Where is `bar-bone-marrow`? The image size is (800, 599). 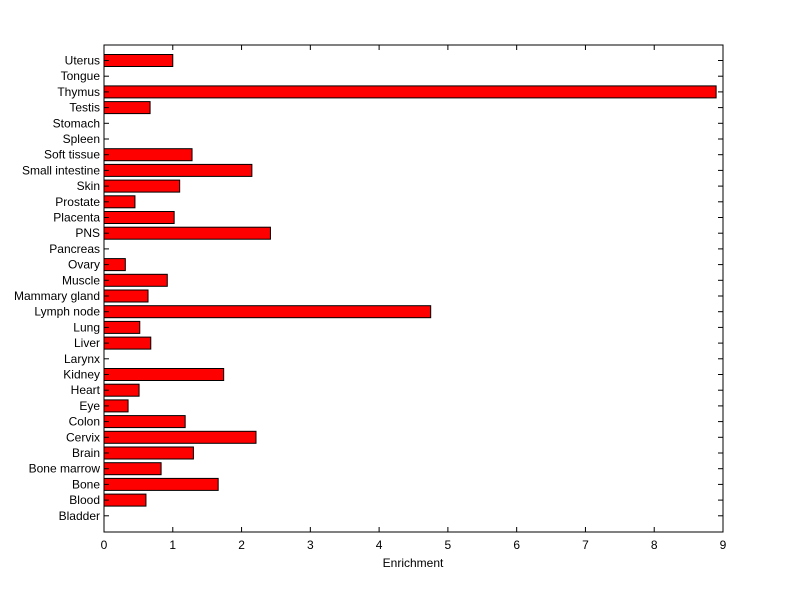 bar-bone-marrow is located at coordinates (132, 469).